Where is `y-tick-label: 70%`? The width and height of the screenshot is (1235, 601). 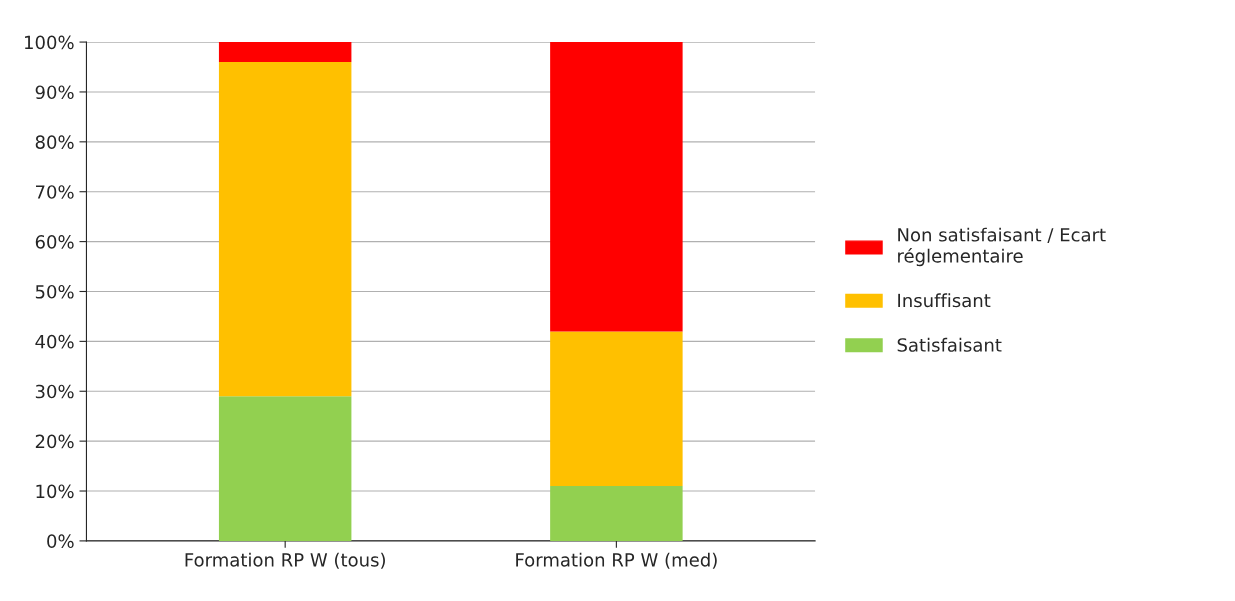 y-tick-label: 70% is located at coordinates (54, 192).